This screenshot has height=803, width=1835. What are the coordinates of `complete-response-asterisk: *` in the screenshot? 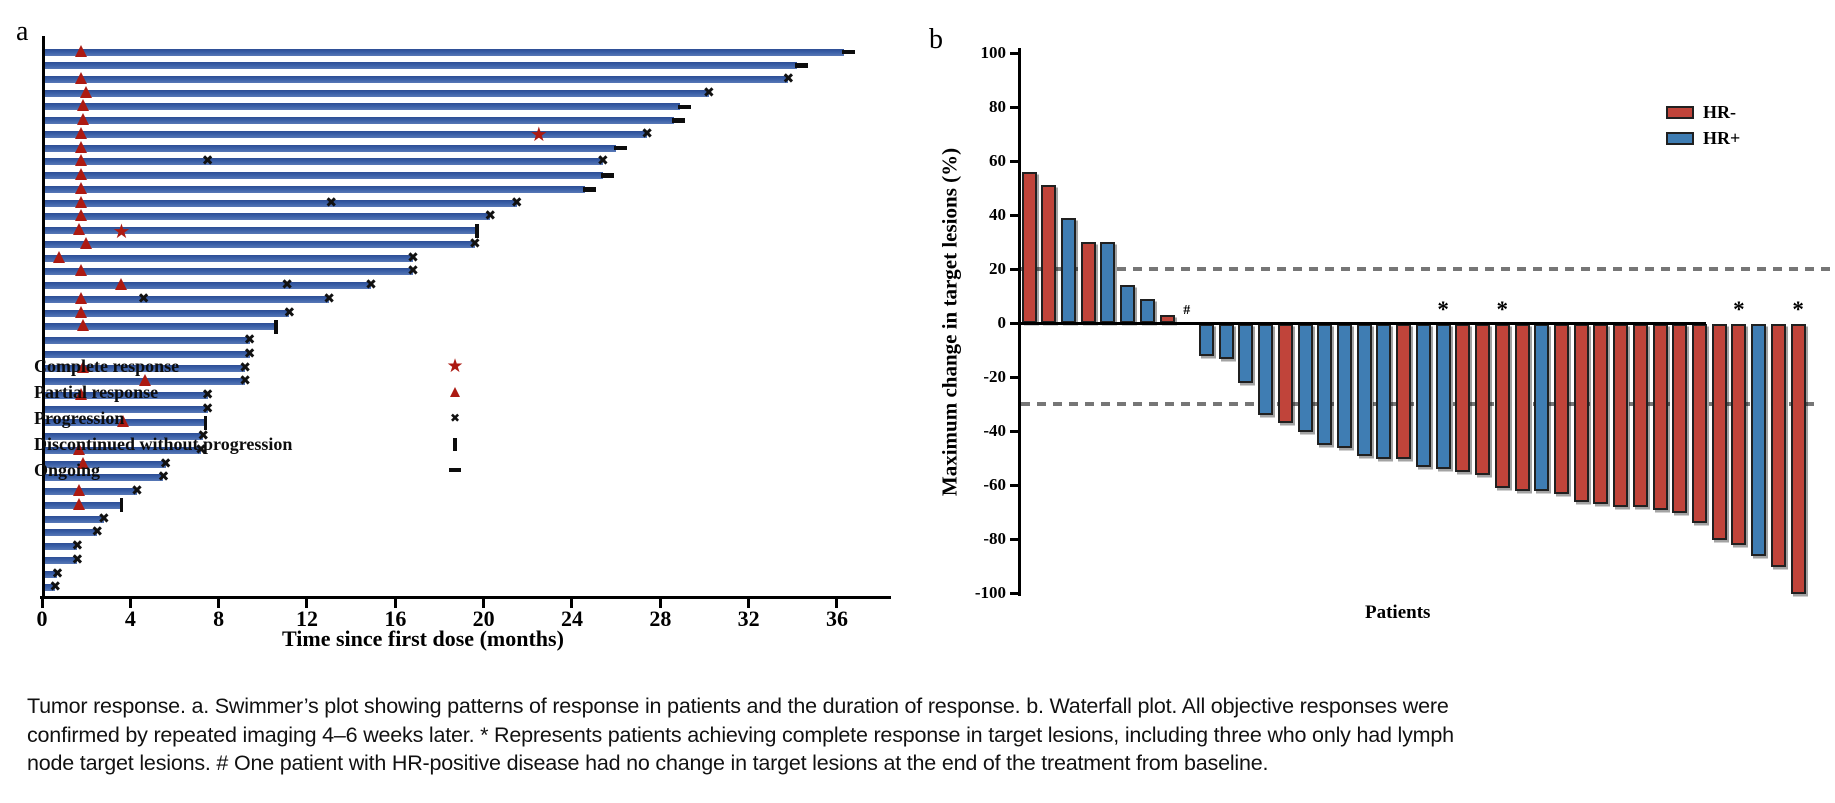 It's located at (1739, 309).